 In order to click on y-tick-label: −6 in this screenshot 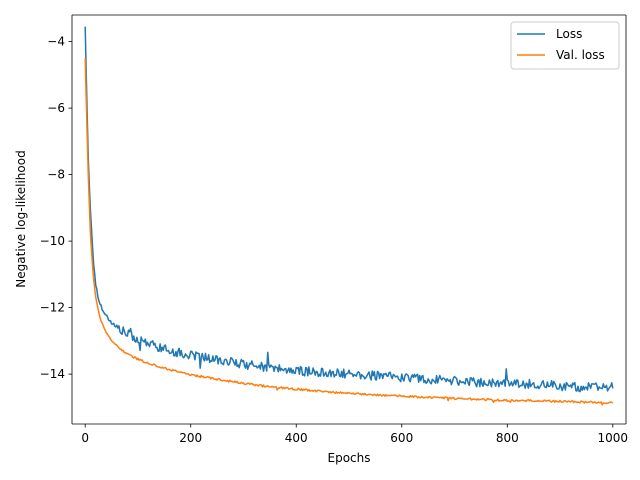, I will do `click(56, 108)`.